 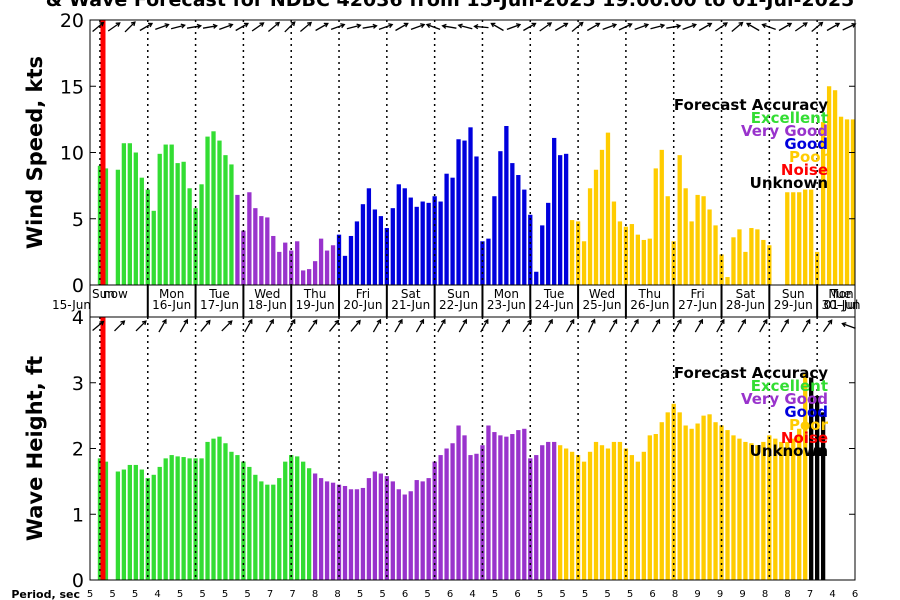 What do you see at coordinates (410, 305) in the screenshot?
I see `day-label-date: 21-Jun` at bounding box center [410, 305].